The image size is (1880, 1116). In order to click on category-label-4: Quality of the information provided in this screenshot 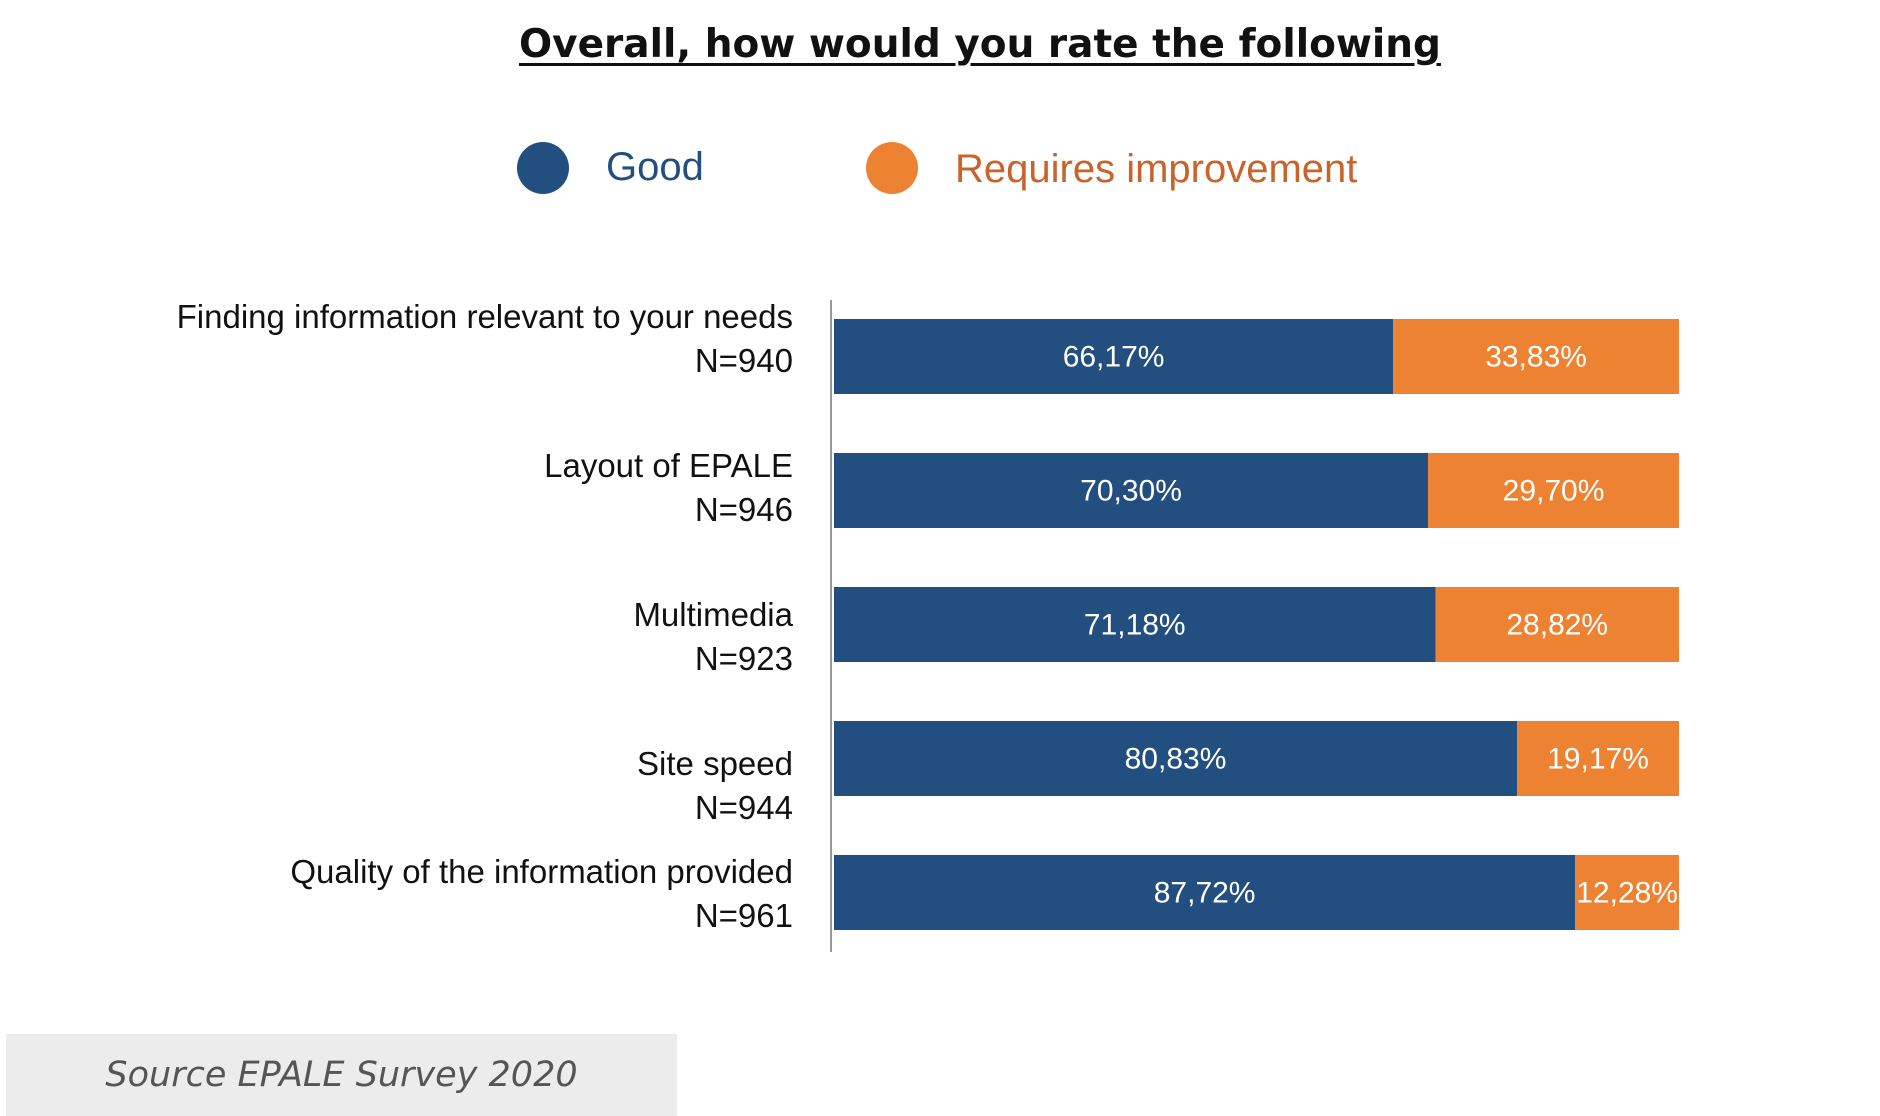, I will do `click(541, 871)`.